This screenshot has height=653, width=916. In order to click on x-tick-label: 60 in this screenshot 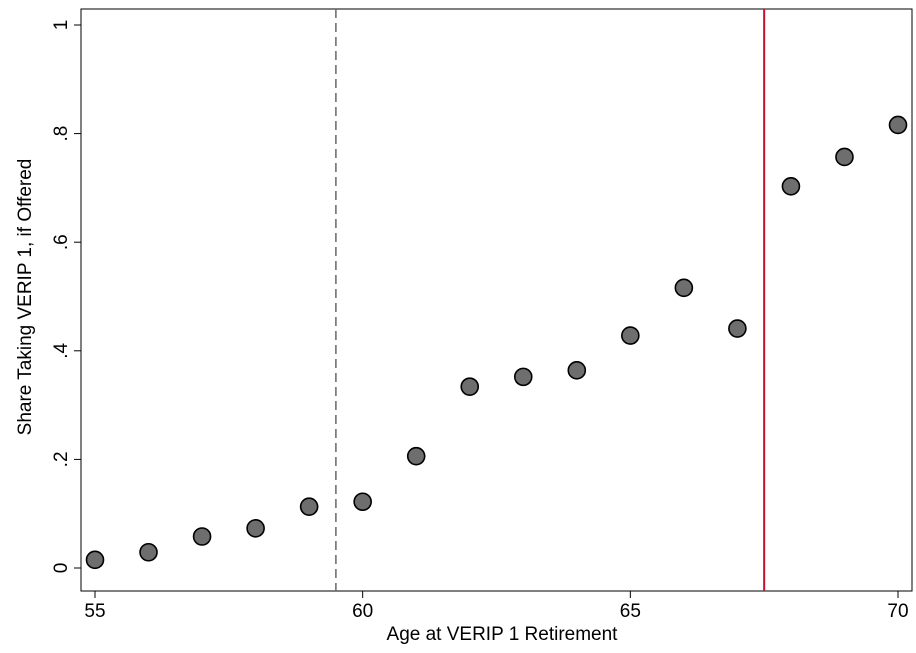, I will do `click(362, 611)`.